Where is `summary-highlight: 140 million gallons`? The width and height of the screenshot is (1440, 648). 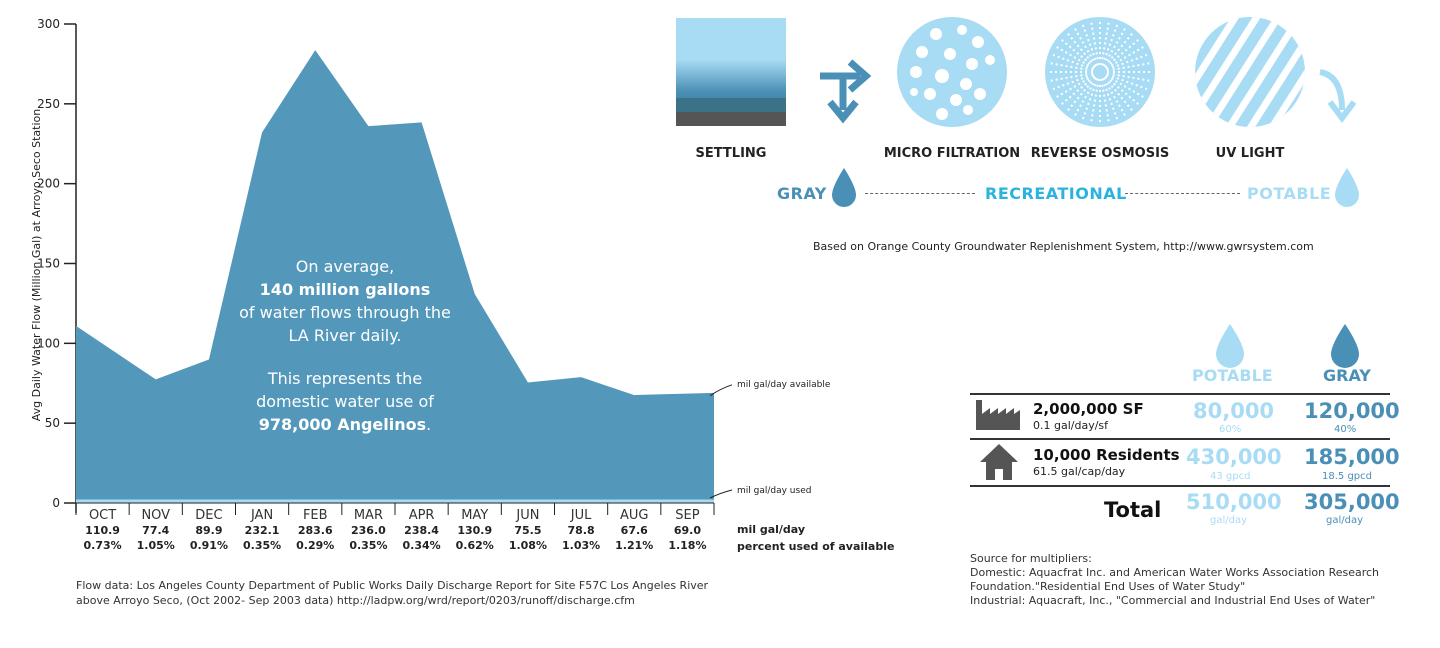 summary-highlight: 140 million gallons is located at coordinates (345, 289).